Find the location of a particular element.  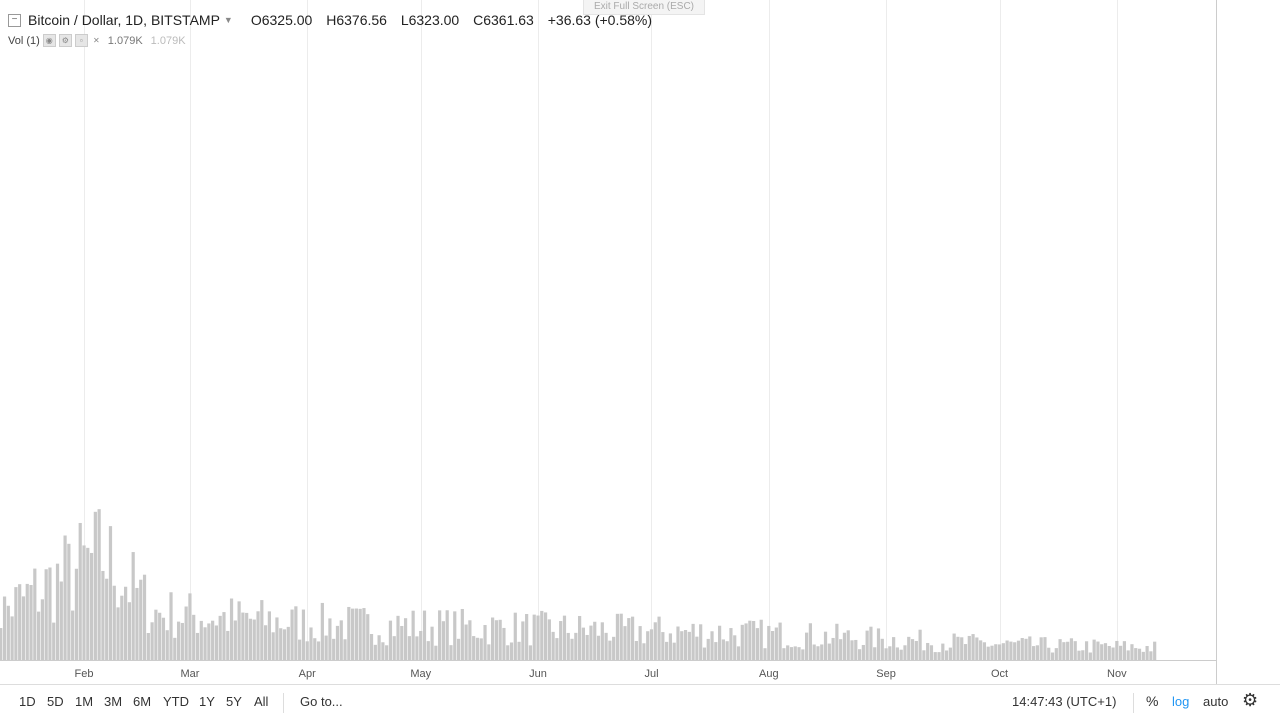

timeframe-6m: 6M is located at coordinates (142, 701).